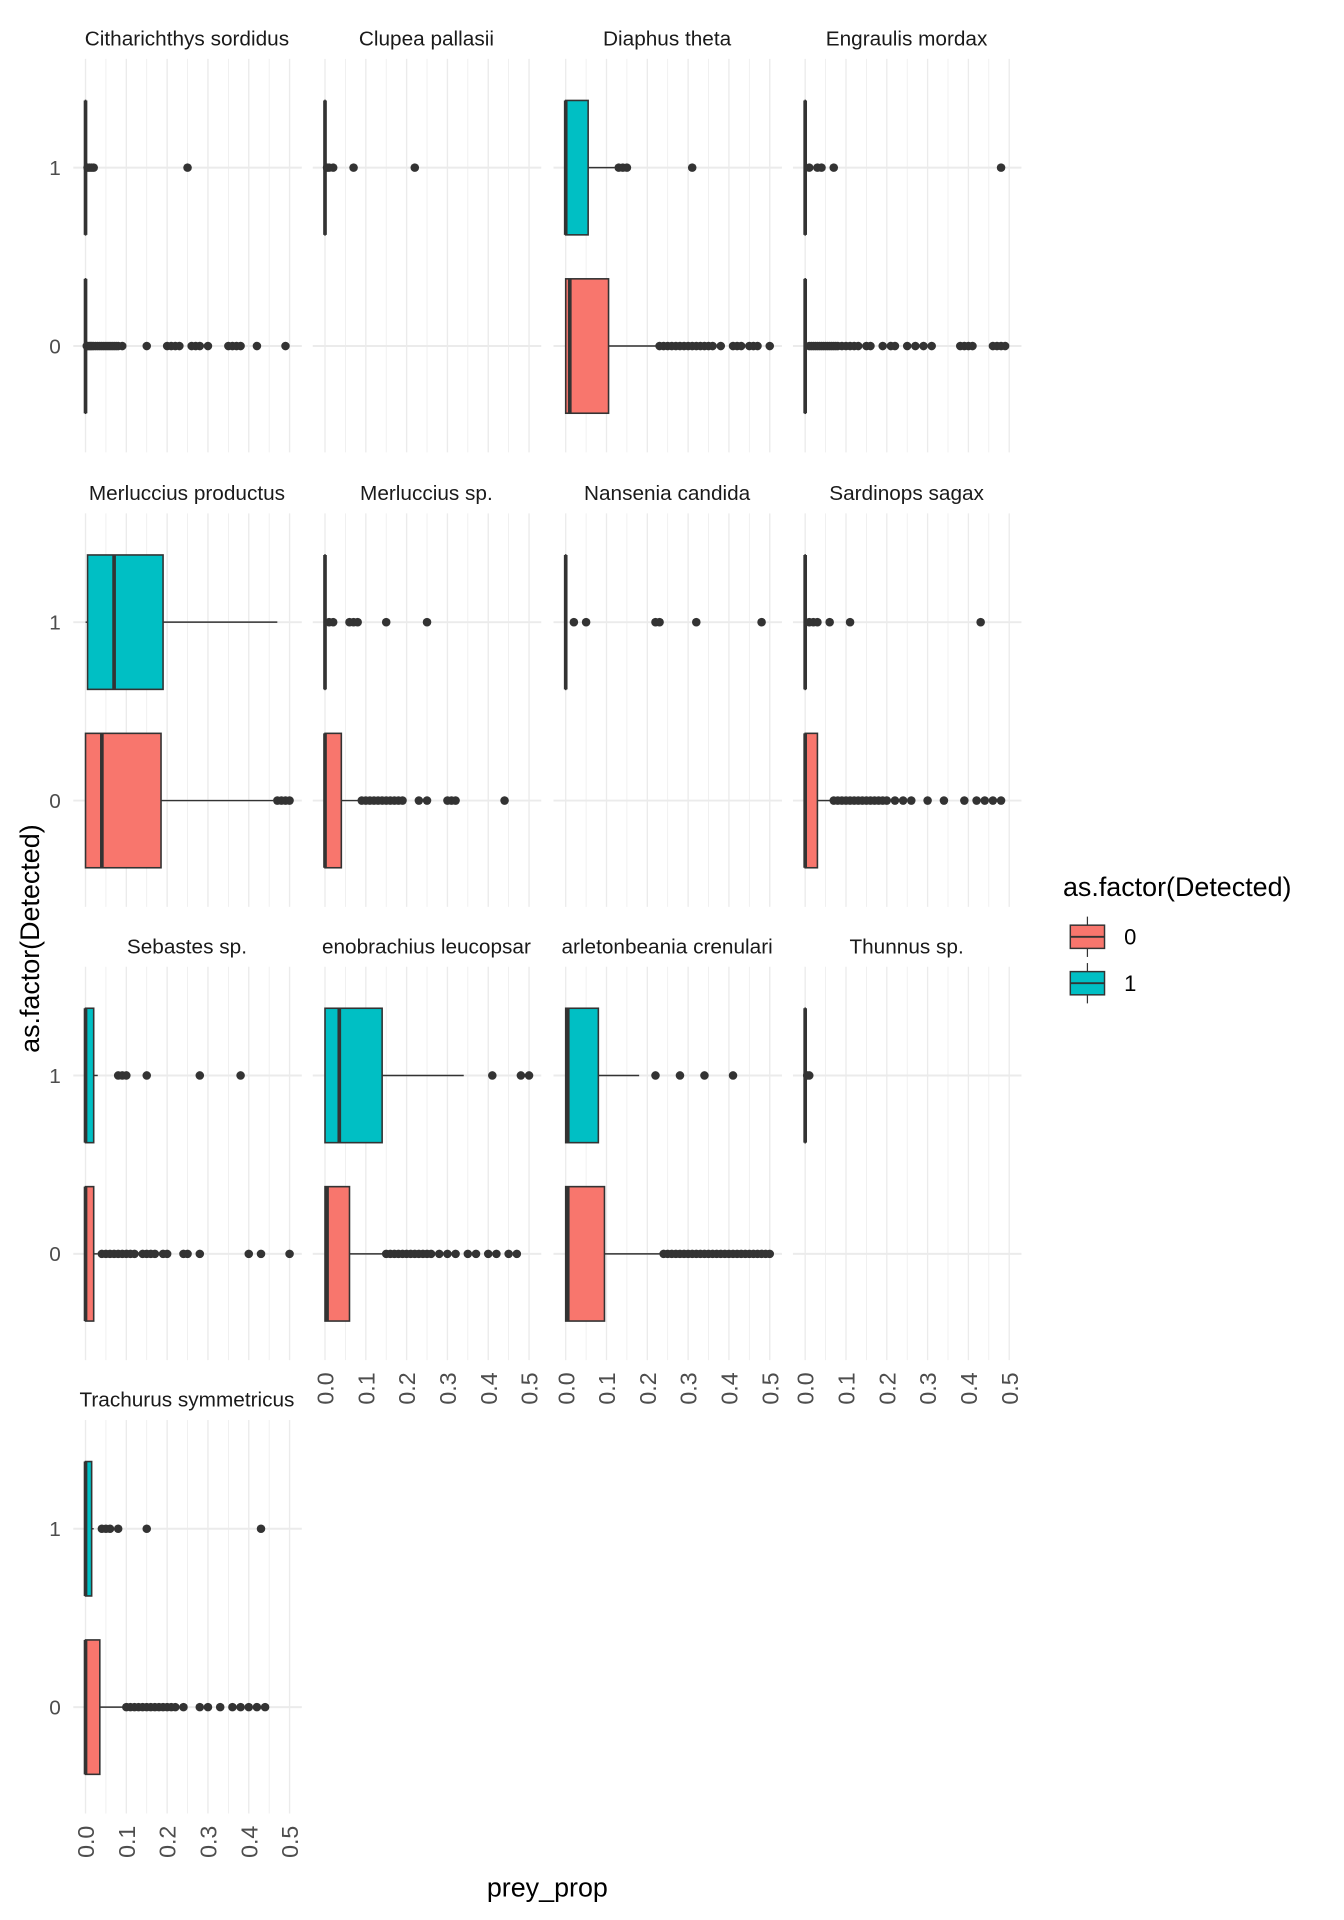 The width and height of the screenshot is (1344, 1920). Describe the element at coordinates (667, 493) in the screenshot. I see `panel-title: Nansenia candida` at that location.